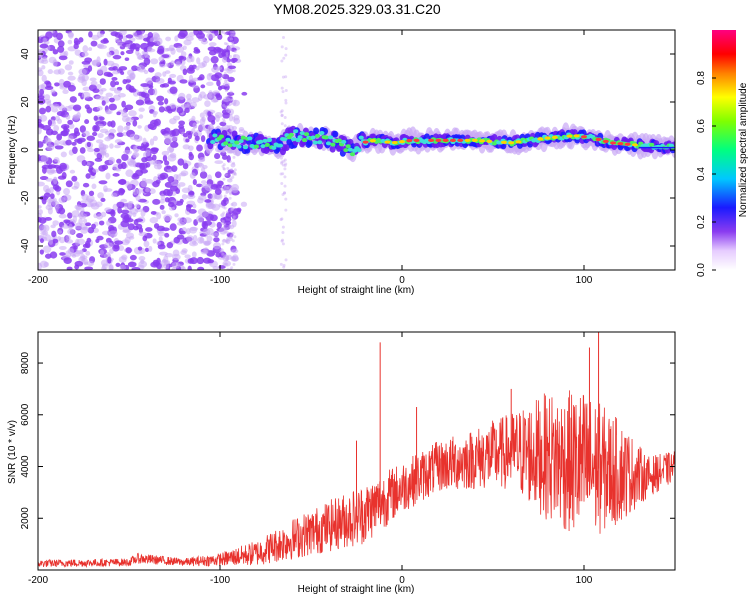  I want to click on band-body, so click(494, 138).